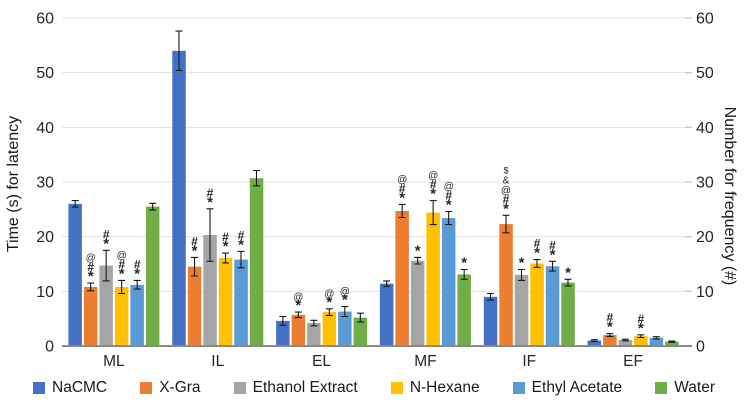 This screenshot has height=408, width=747. I want to click on category-label: EL, so click(321, 361).